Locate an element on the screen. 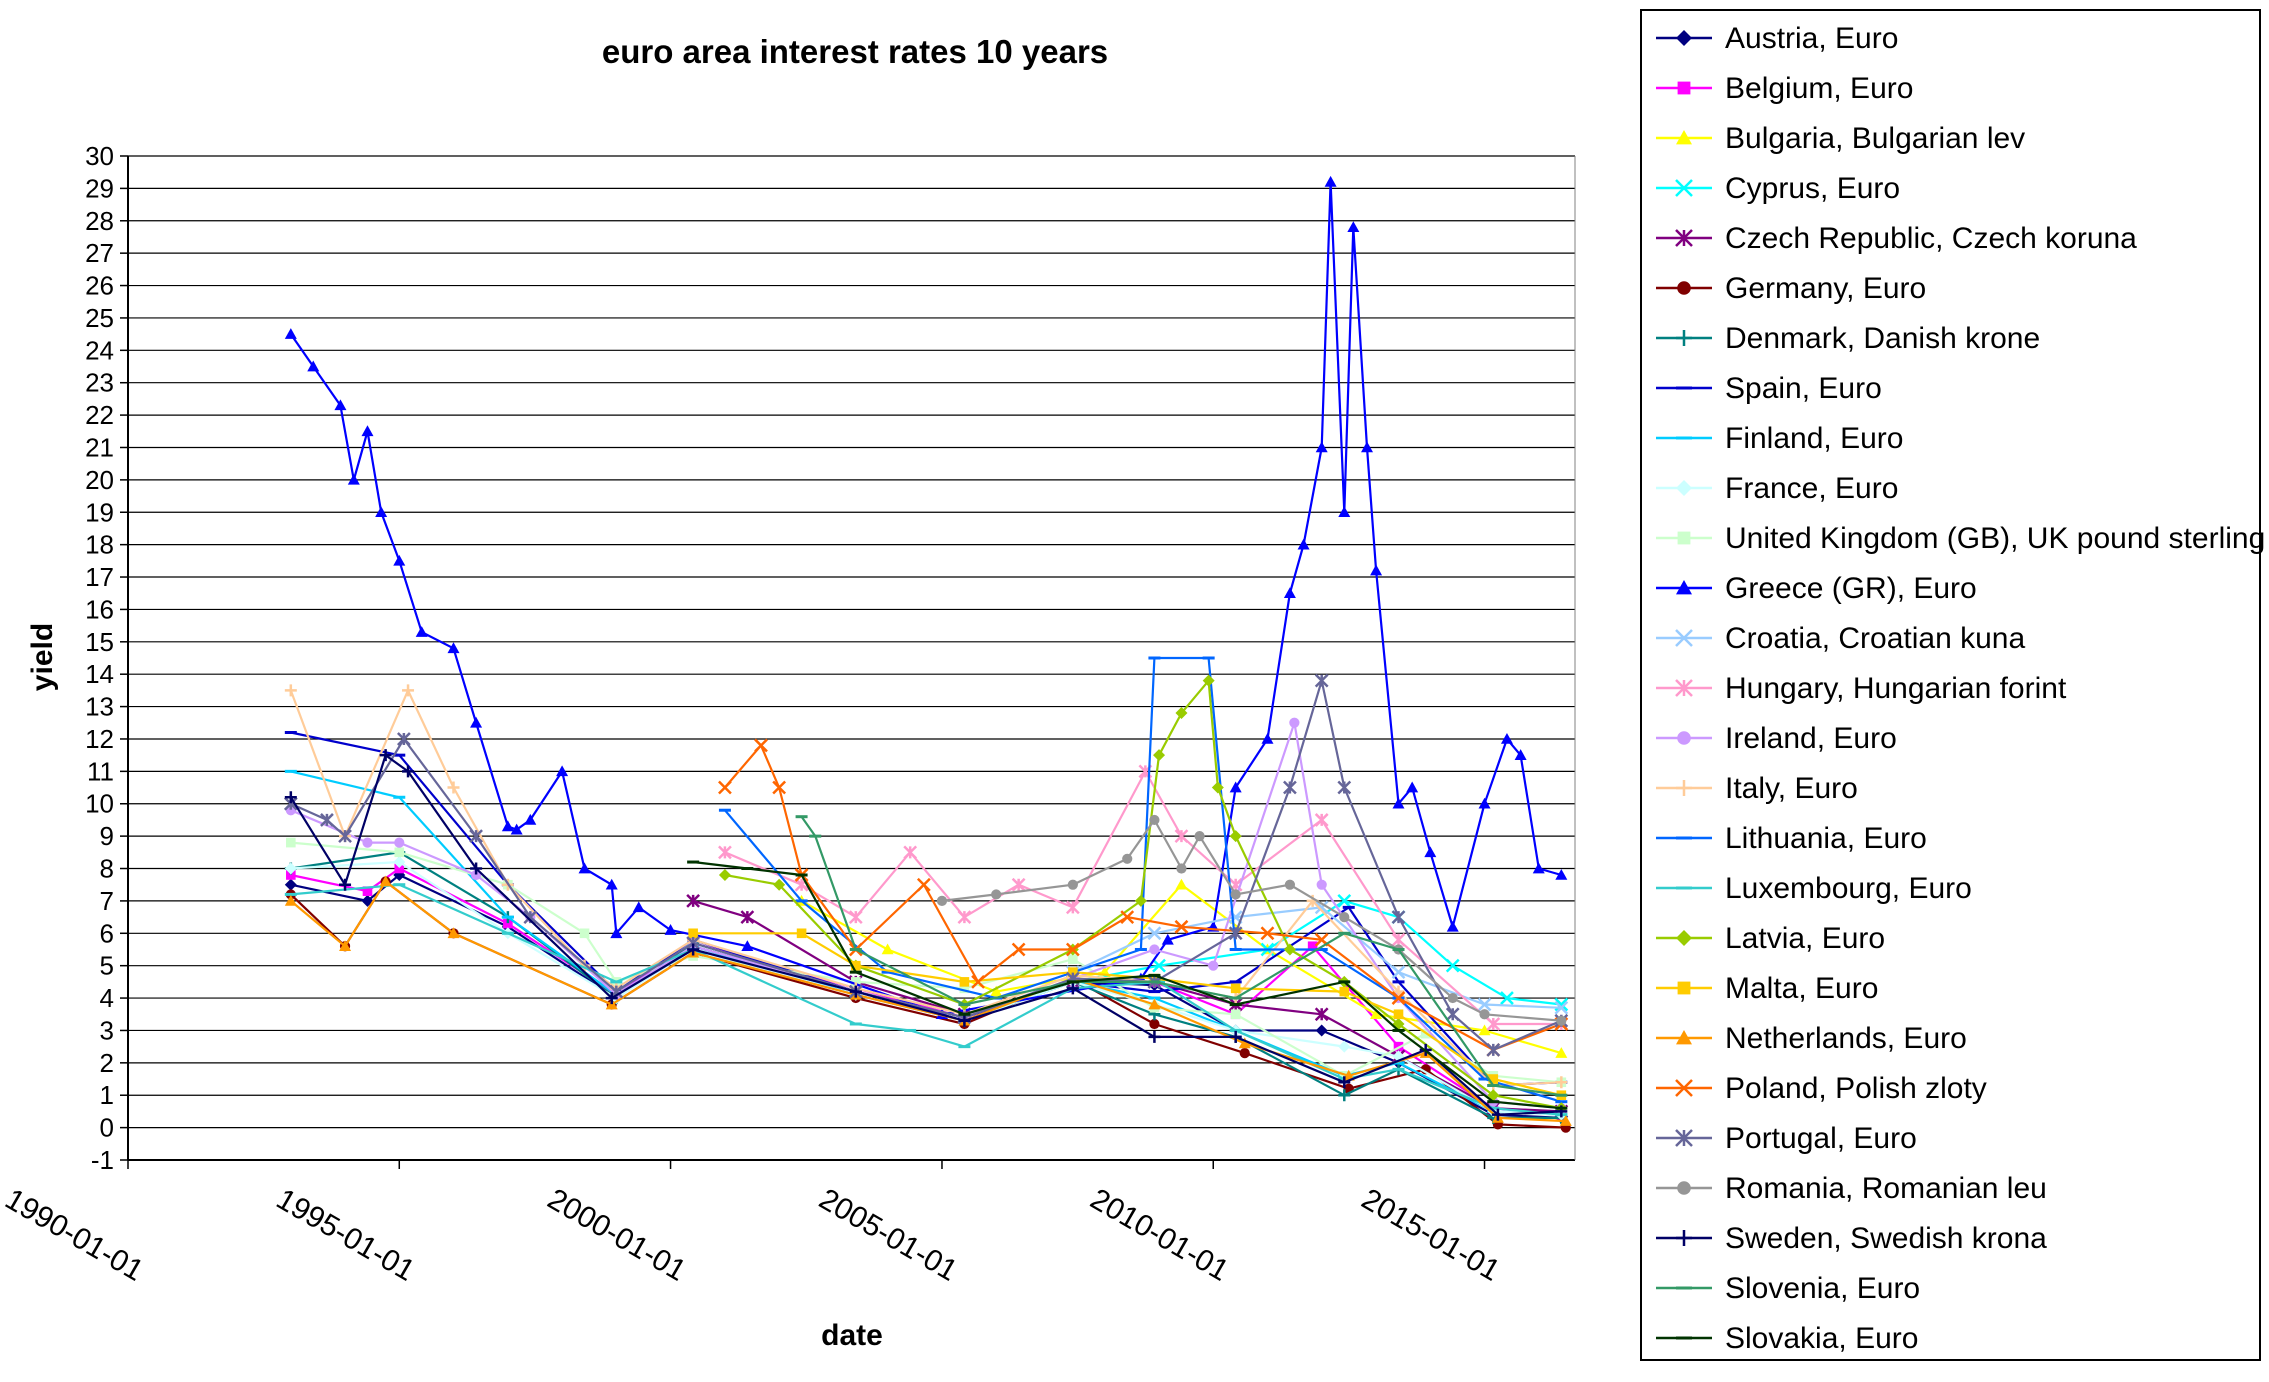 The width and height of the screenshot is (2269, 1382). y-tick-label: 0 is located at coordinates (107, 1128).